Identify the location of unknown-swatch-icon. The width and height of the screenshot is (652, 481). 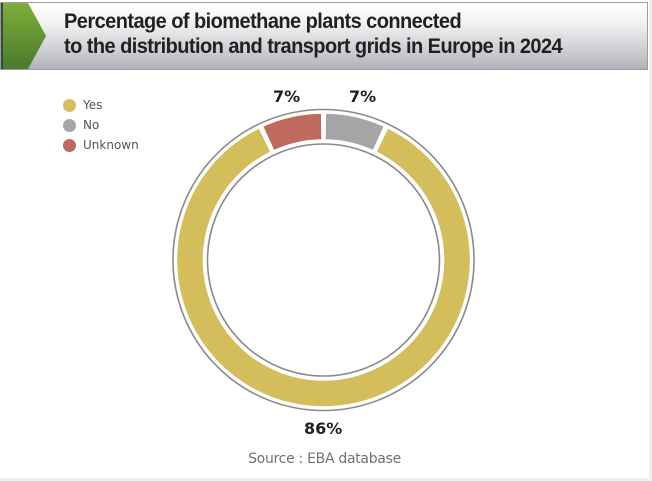
(69, 145).